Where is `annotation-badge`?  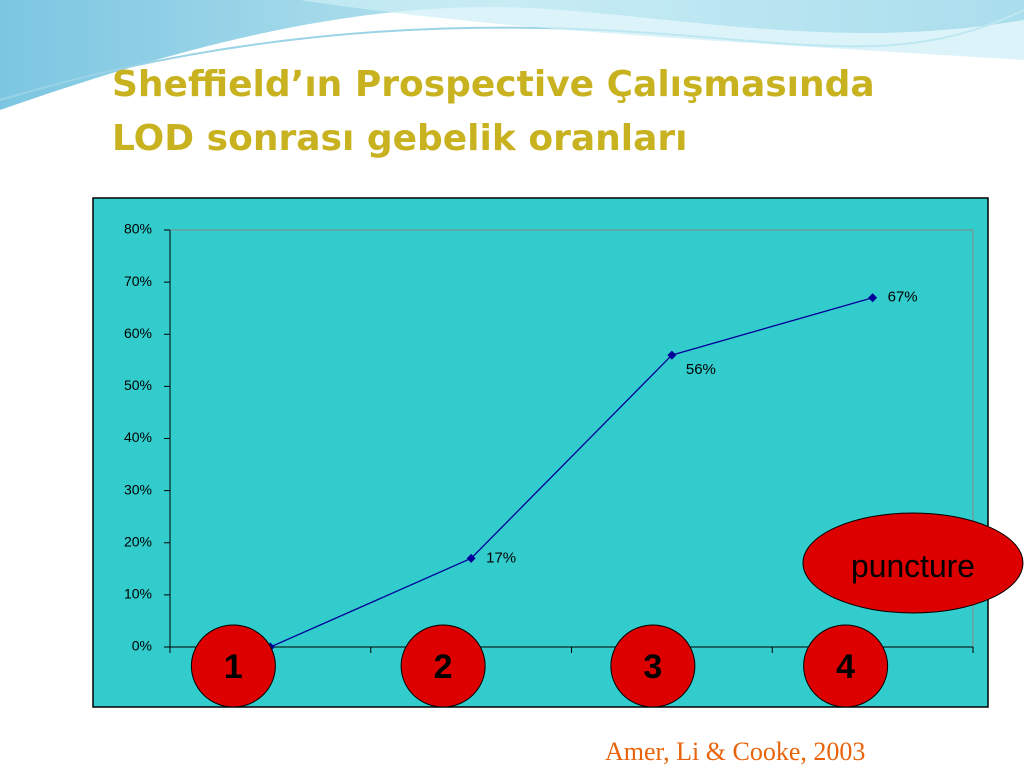
annotation-badge is located at coordinates (913, 563).